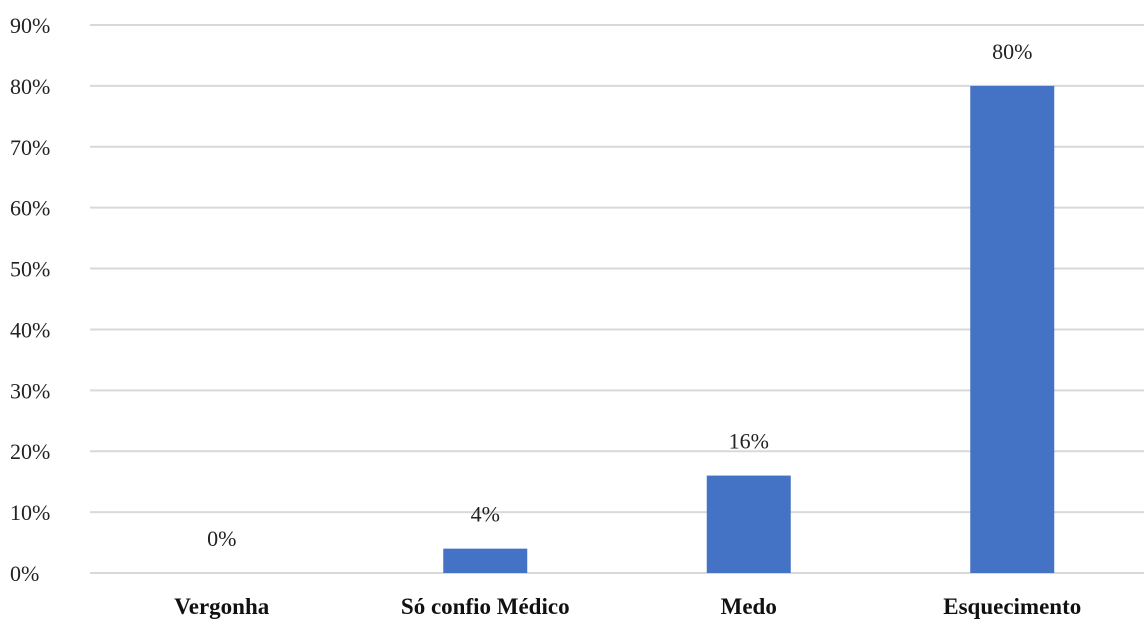  I want to click on category-label: Só confio Médico, so click(485, 606).